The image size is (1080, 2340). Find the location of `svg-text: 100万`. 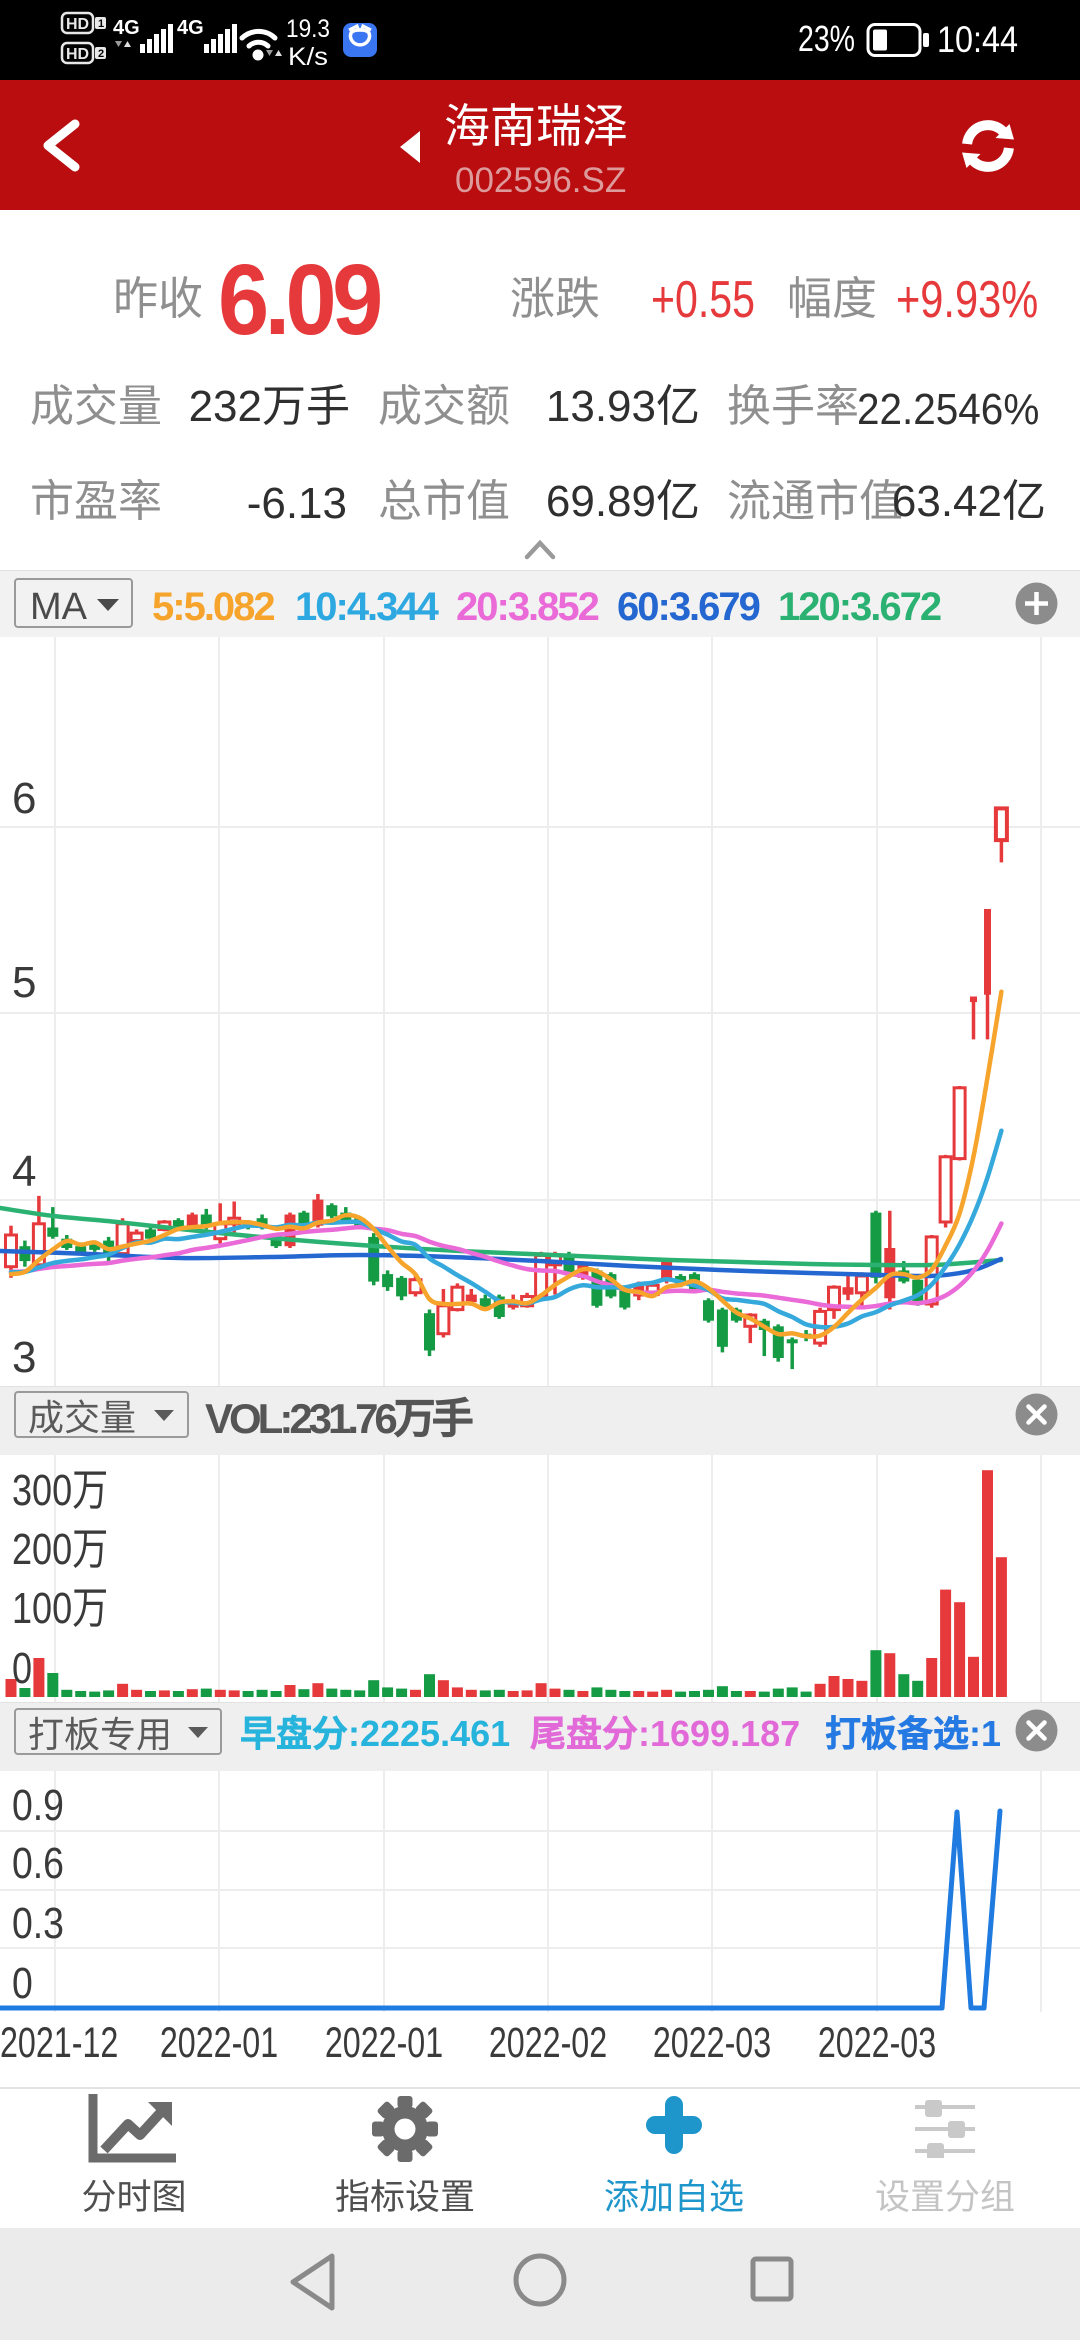

svg-text: 100万 is located at coordinates (60, 1608).